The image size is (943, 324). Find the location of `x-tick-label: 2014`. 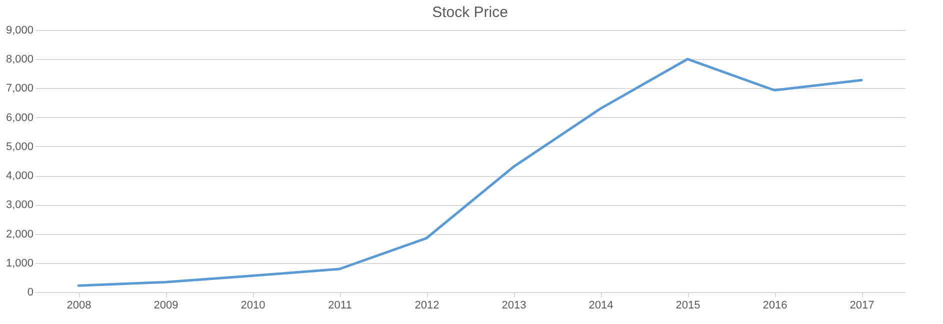

x-tick-label: 2014 is located at coordinates (601, 306).